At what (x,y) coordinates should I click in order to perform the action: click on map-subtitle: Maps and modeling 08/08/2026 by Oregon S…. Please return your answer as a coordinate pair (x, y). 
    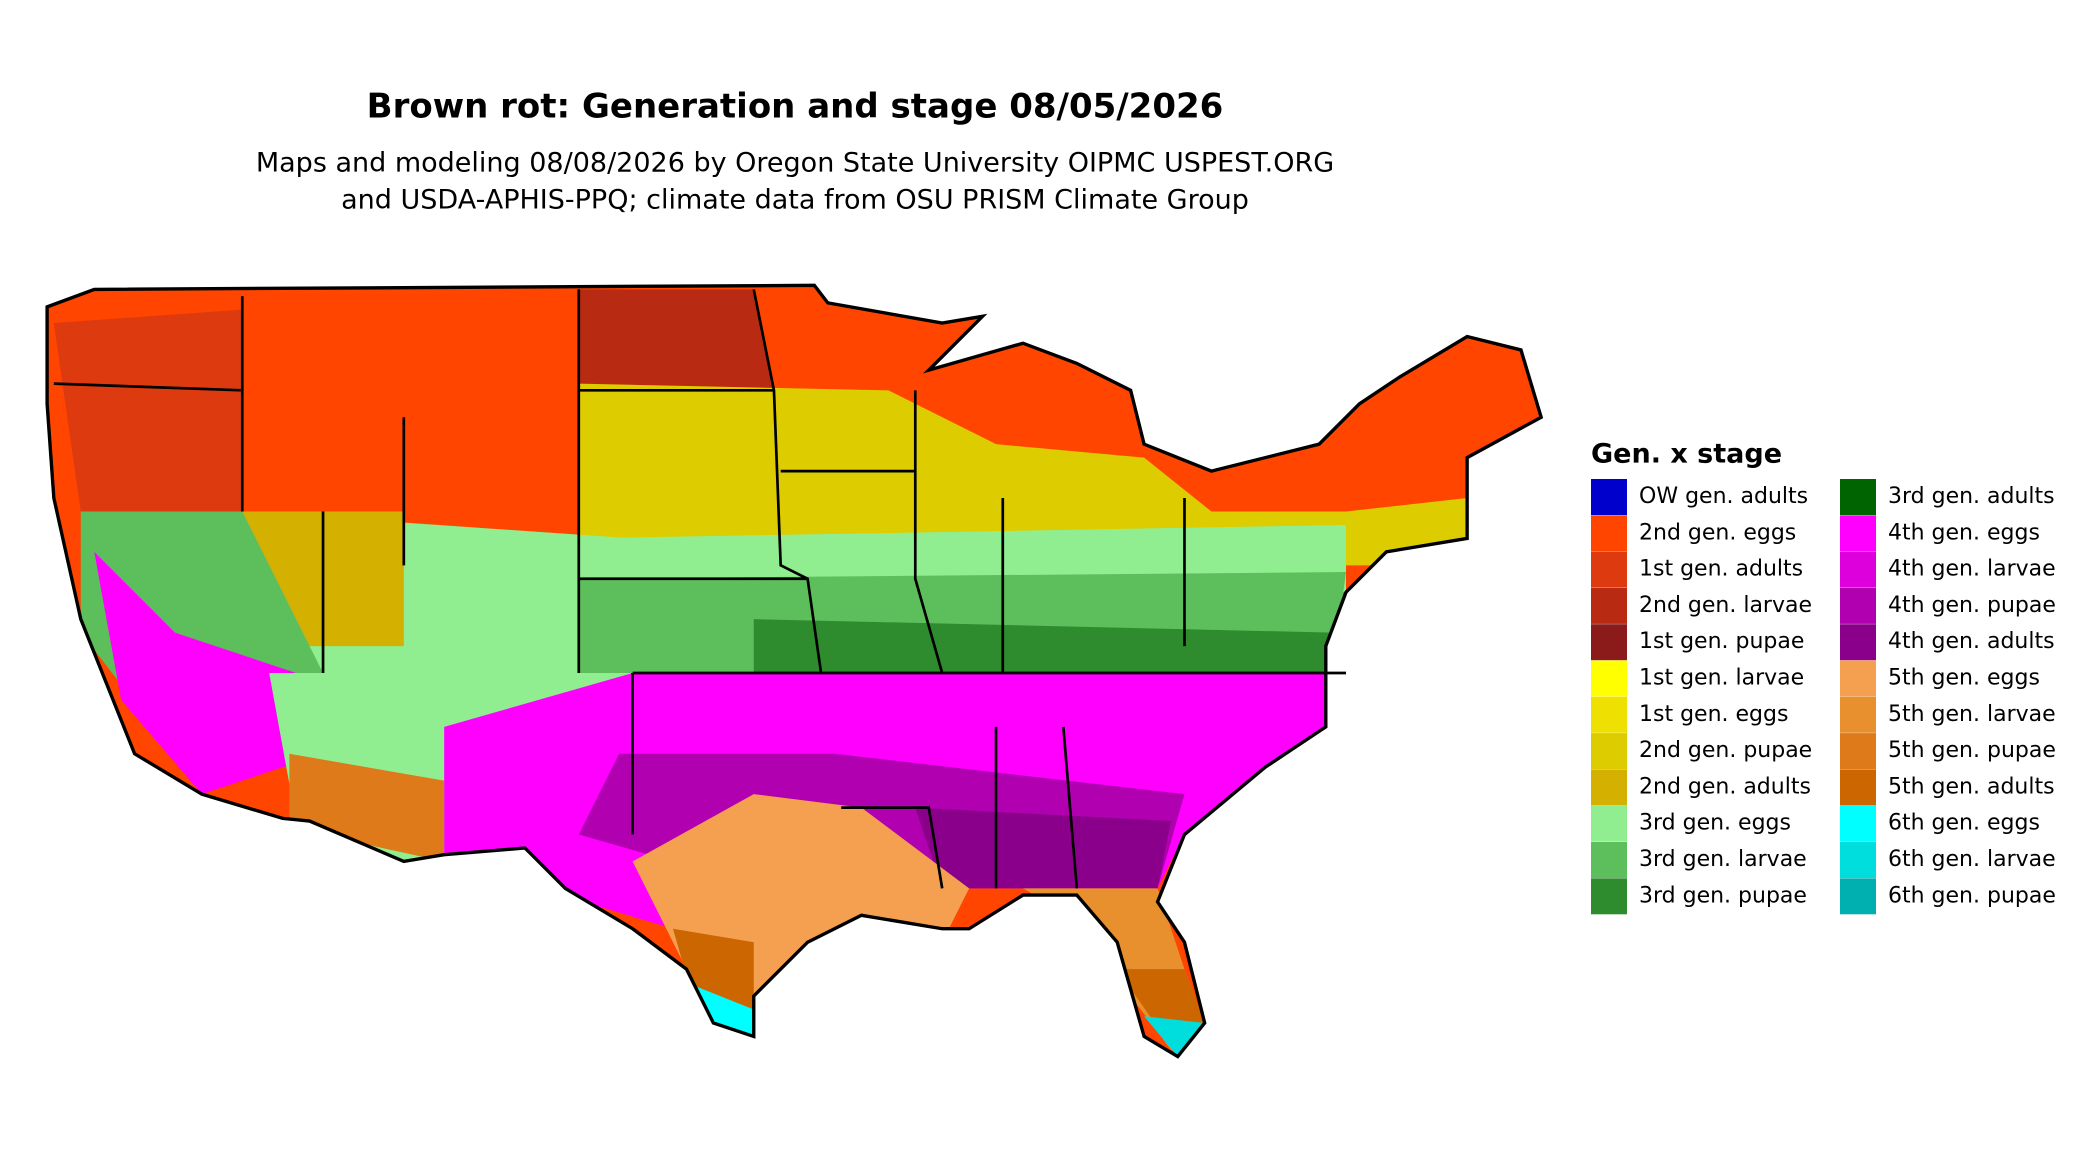
    Looking at the image, I should click on (795, 163).